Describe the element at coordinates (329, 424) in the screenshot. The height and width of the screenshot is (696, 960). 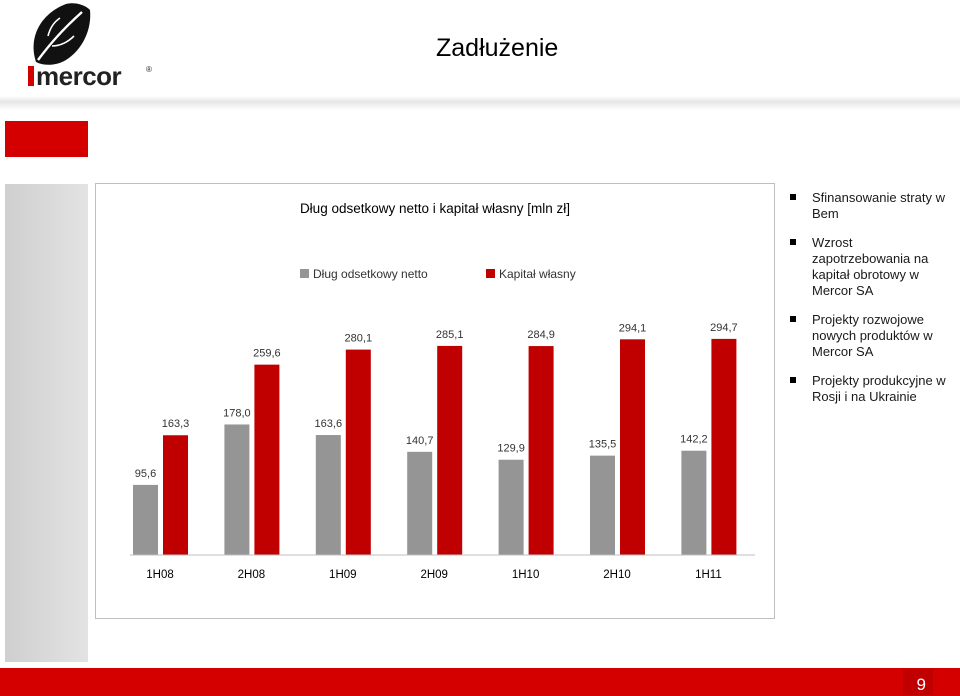
I see `data-label: 163,6` at that location.